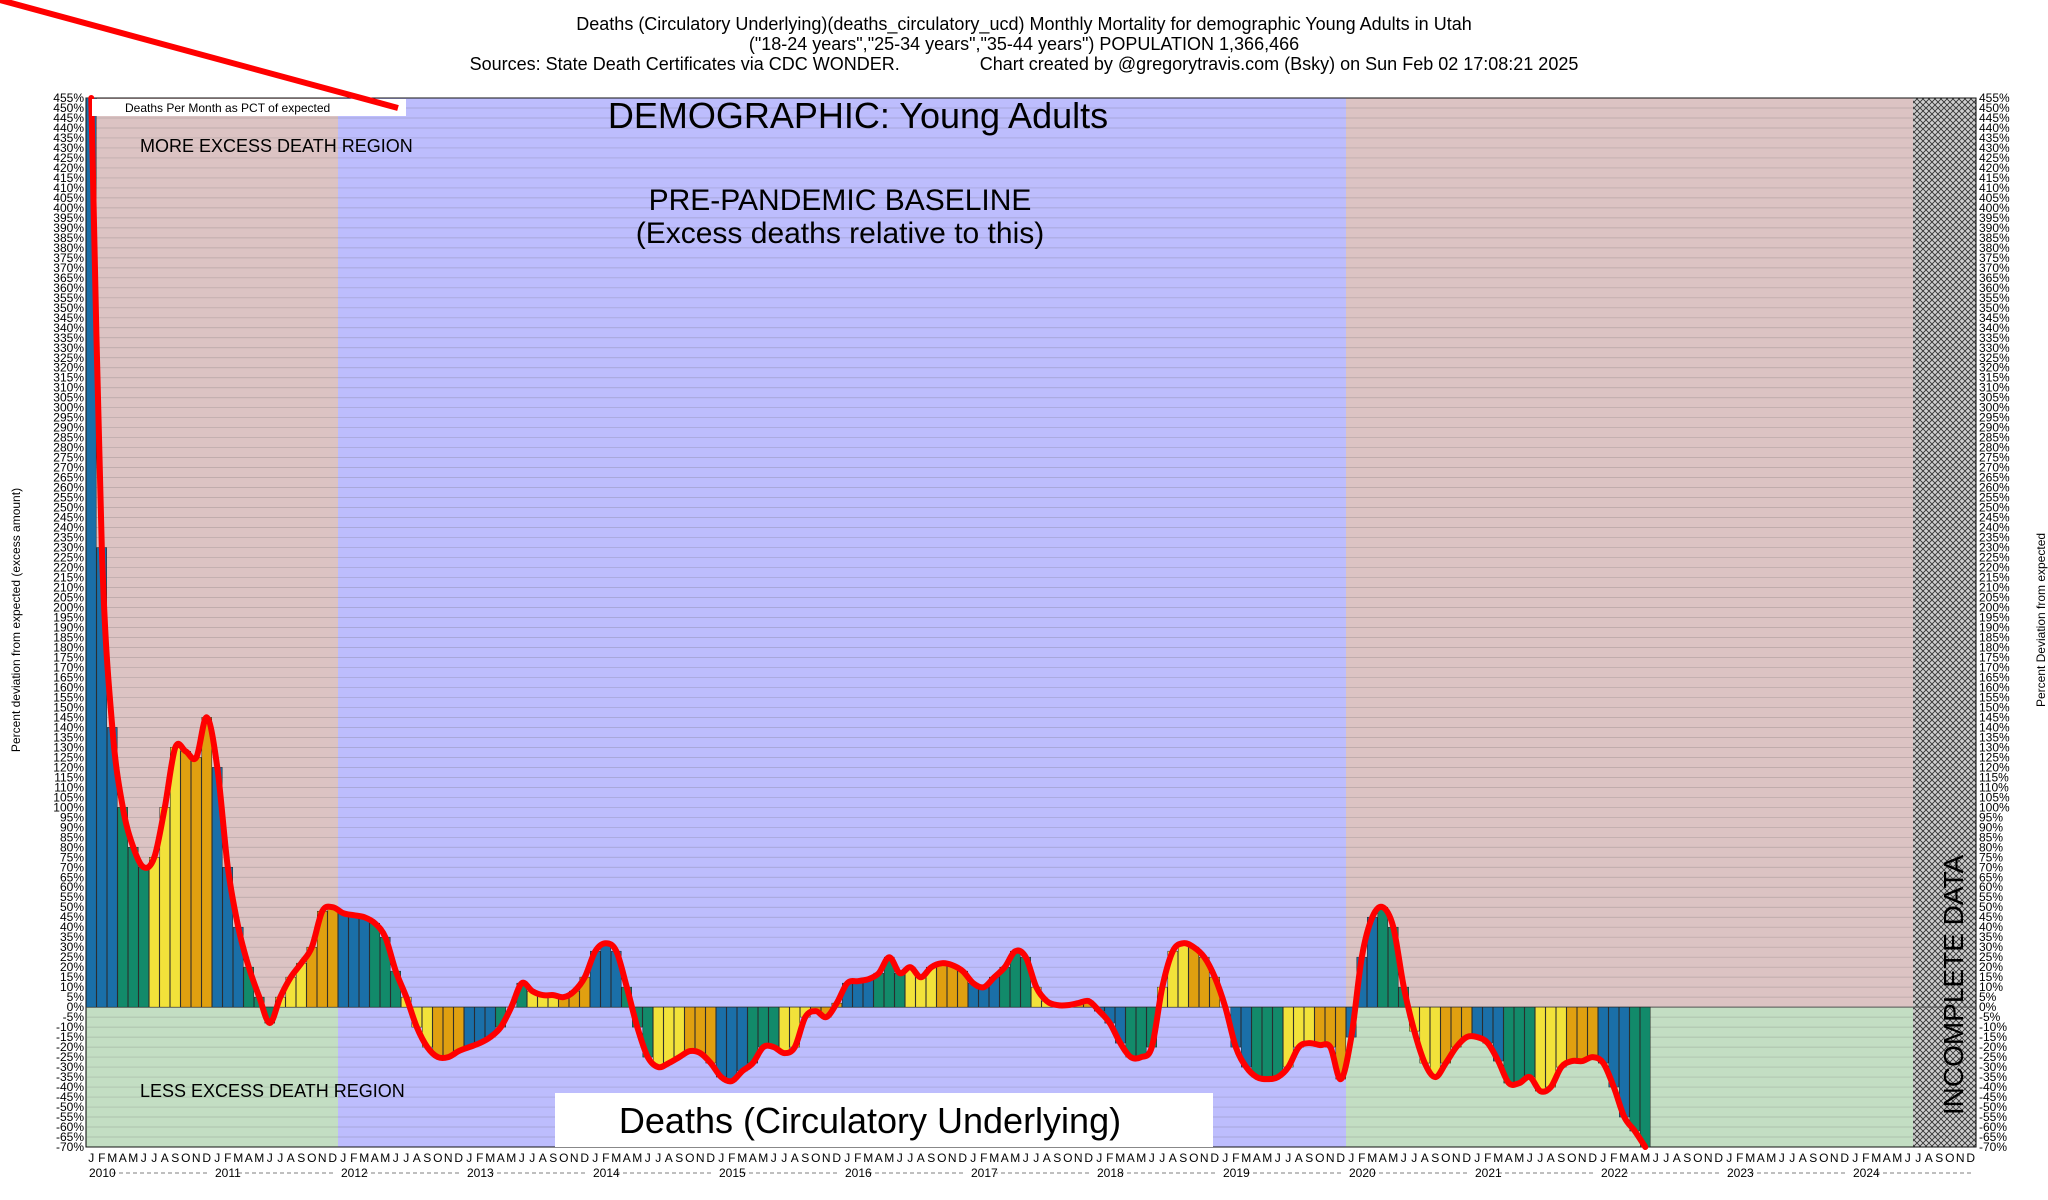 Image resolution: width=2048 pixels, height=1200 pixels. What do you see at coordinates (68, 438) in the screenshot?
I see `y-tick-left: 285%` at bounding box center [68, 438].